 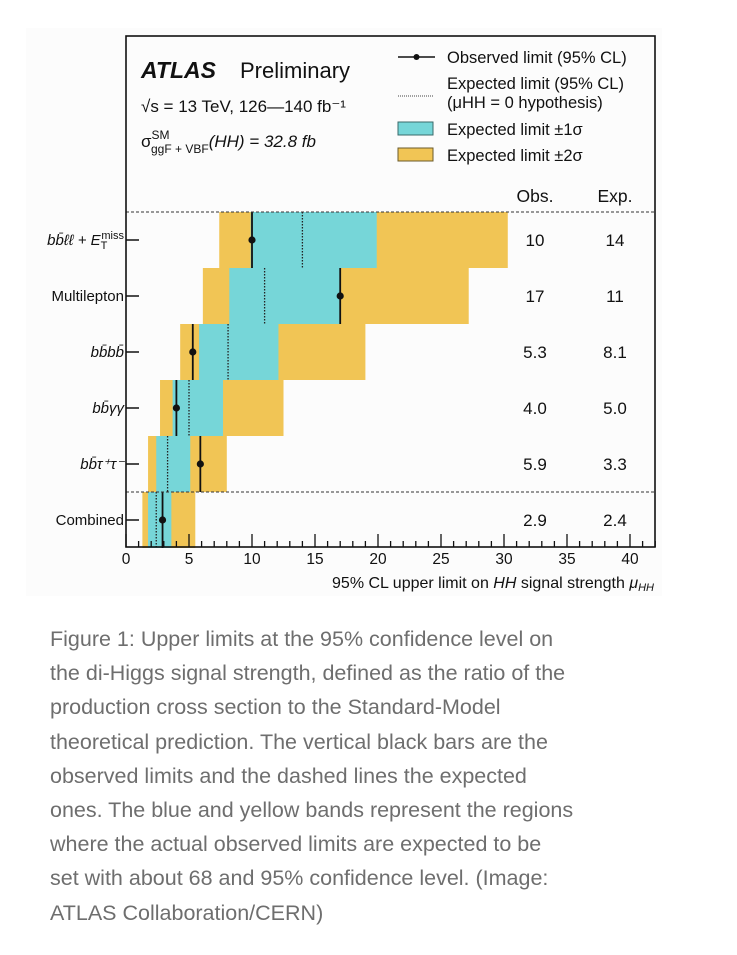 I want to click on x-tick-label: 5, so click(x=189, y=559).